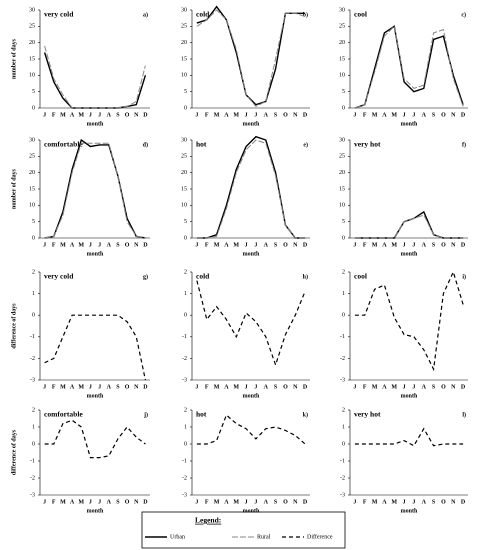  I want to click on panel-title: cold, so click(203, 14).